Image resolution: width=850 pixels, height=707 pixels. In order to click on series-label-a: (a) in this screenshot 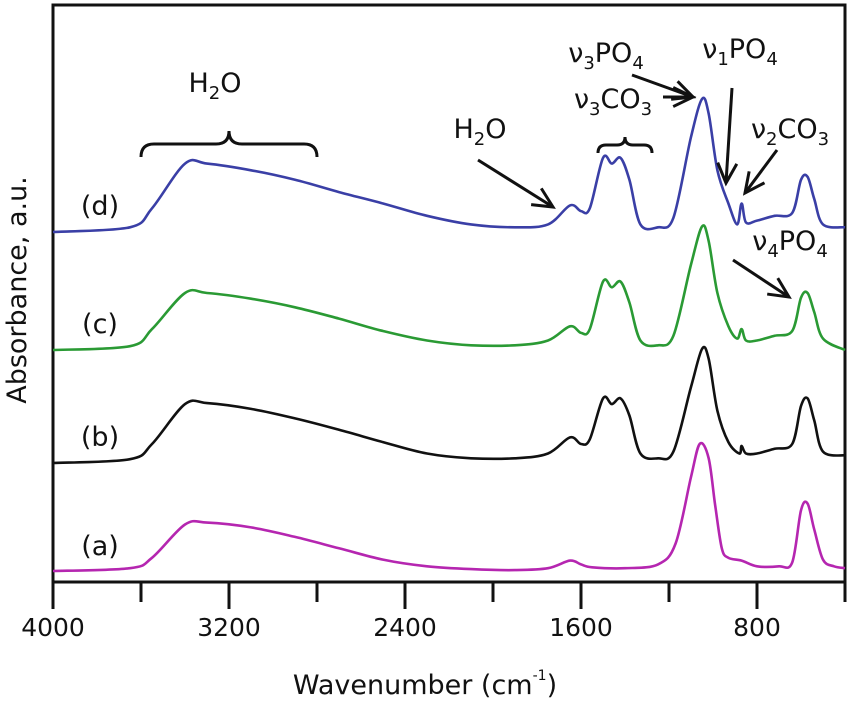, I will do `click(100, 546)`.